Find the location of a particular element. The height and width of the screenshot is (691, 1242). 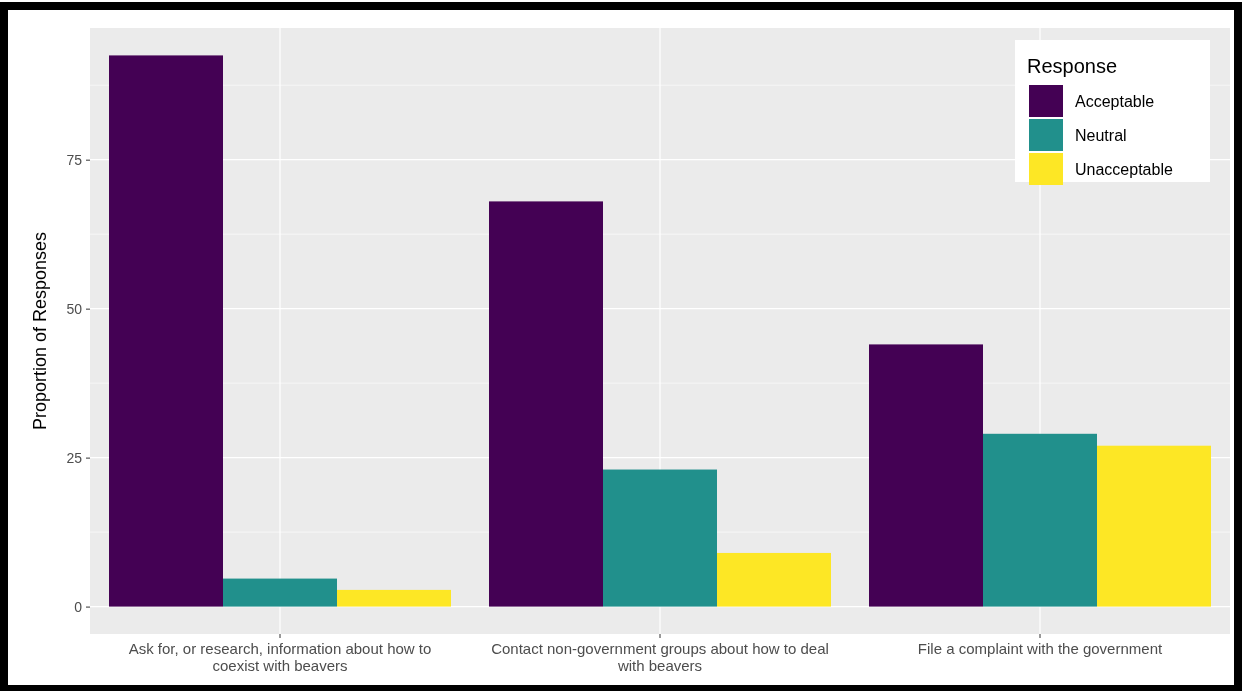

legend-title: Response is located at coordinates (1072, 66).